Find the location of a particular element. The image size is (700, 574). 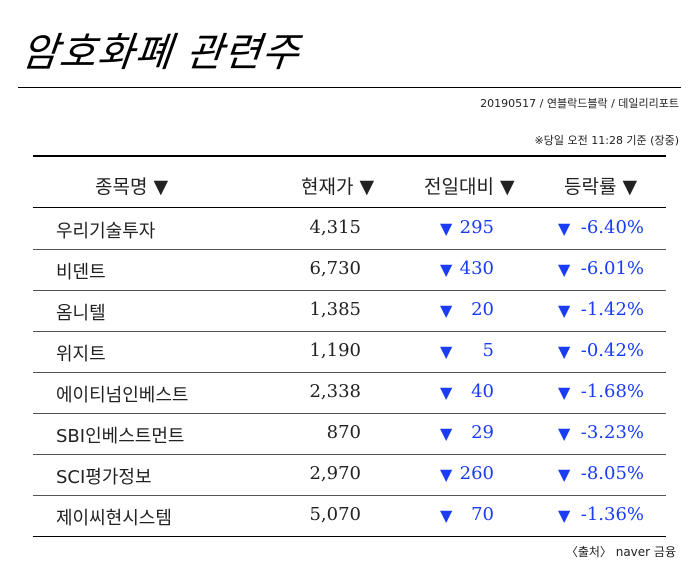

column-header-rate: 등락률 ▼ is located at coordinates (601, 187).